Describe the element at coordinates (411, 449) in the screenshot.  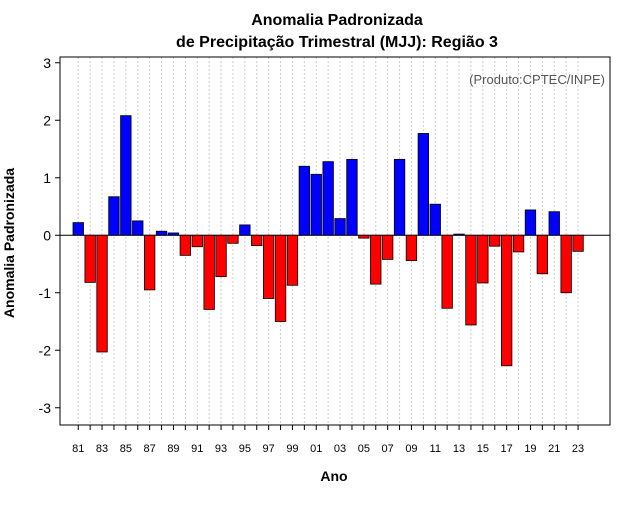
I see `x-tick-label-09: 09` at that location.